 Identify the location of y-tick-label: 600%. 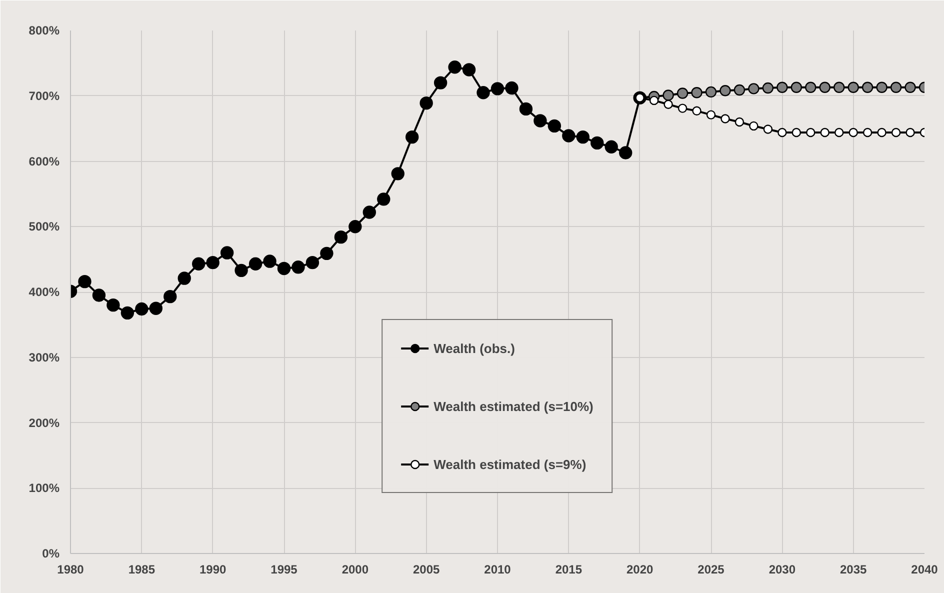
(44, 161).